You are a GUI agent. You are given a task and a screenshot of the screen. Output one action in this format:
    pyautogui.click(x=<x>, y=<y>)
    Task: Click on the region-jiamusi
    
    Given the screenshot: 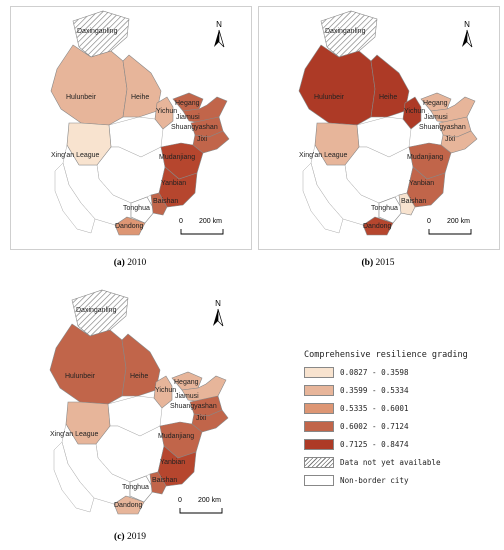 What is the action you would take?
    pyautogui.click(x=205, y=110)
    